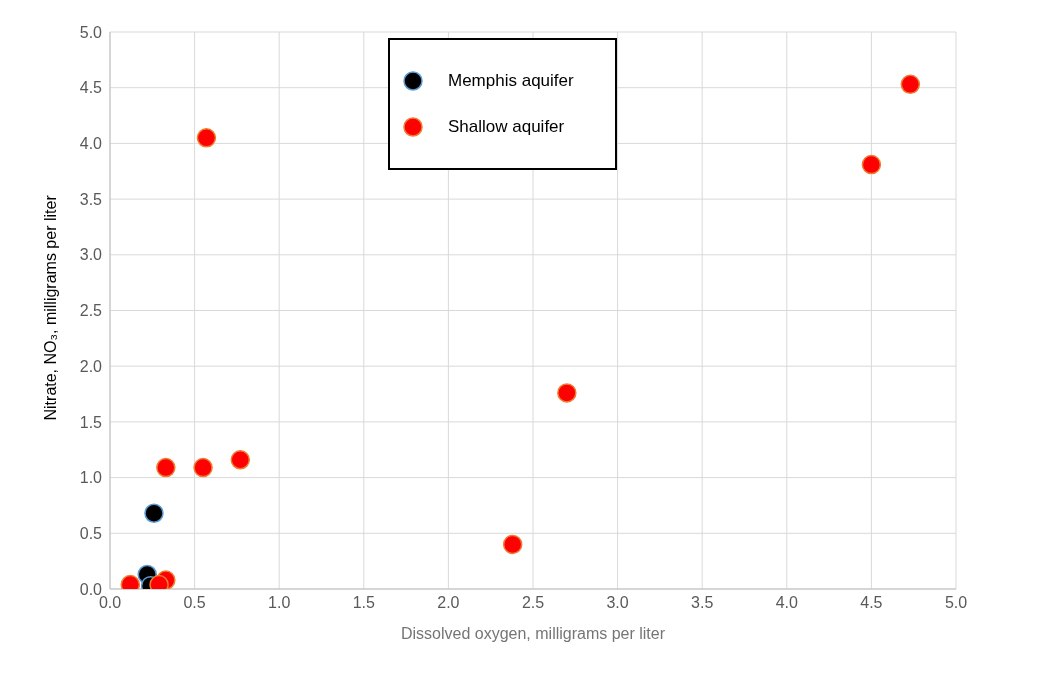 This screenshot has height=683, width=1051. I want to click on x-tick-label: 4.0, so click(787, 603).